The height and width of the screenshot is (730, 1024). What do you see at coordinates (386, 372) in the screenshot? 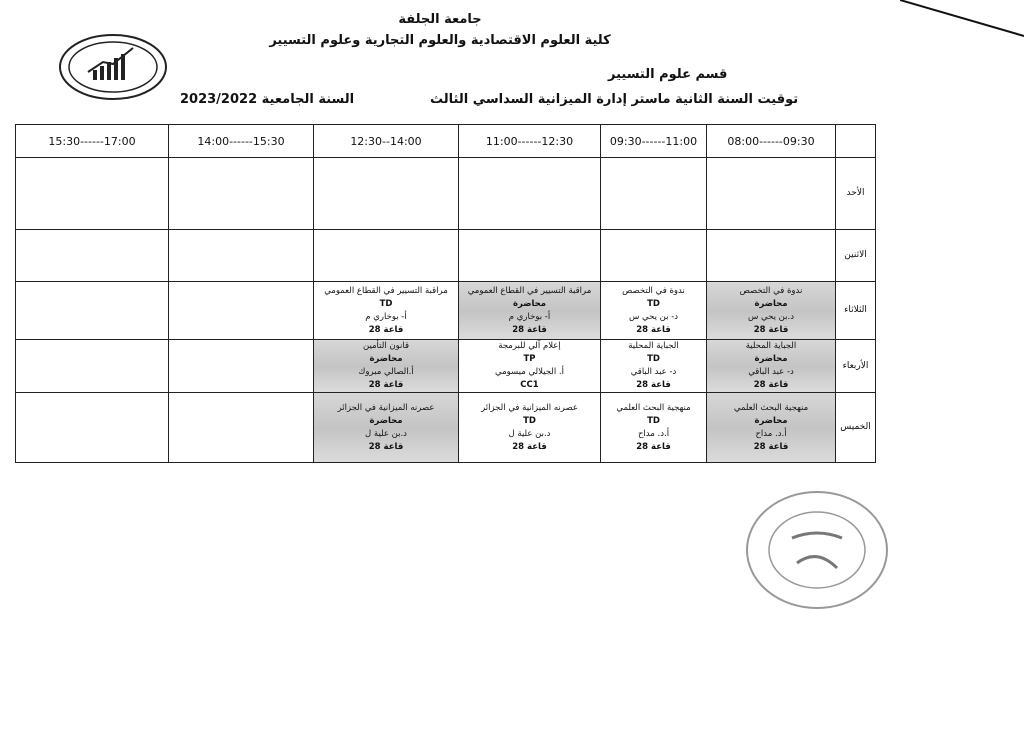
I see `session-teacher: أ.الصالي مبروك` at bounding box center [386, 372].